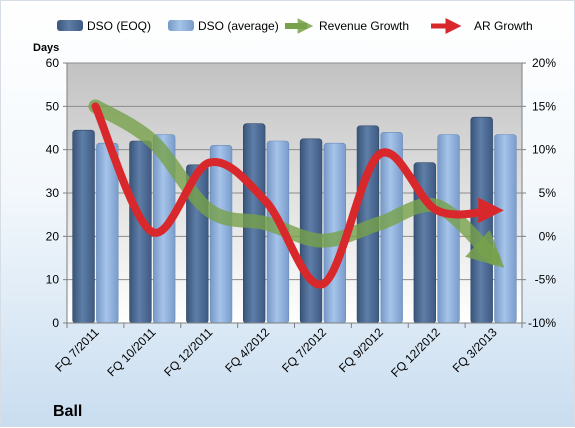 Image resolution: width=575 pixels, height=428 pixels. What do you see at coordinates (67, 411) in the screenshot?
I see `company-name: Ball` at bounding box center [67, 411].